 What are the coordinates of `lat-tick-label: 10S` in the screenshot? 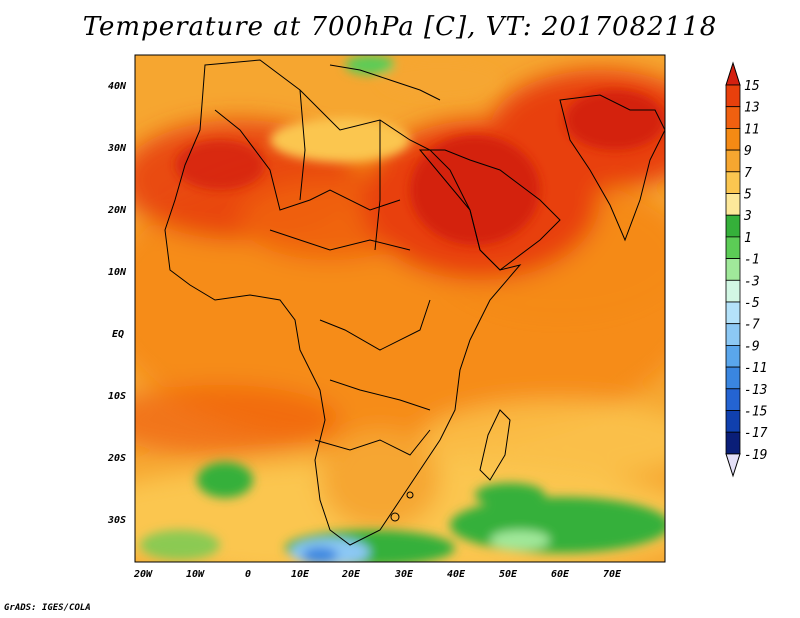 It's located at (117, 396).